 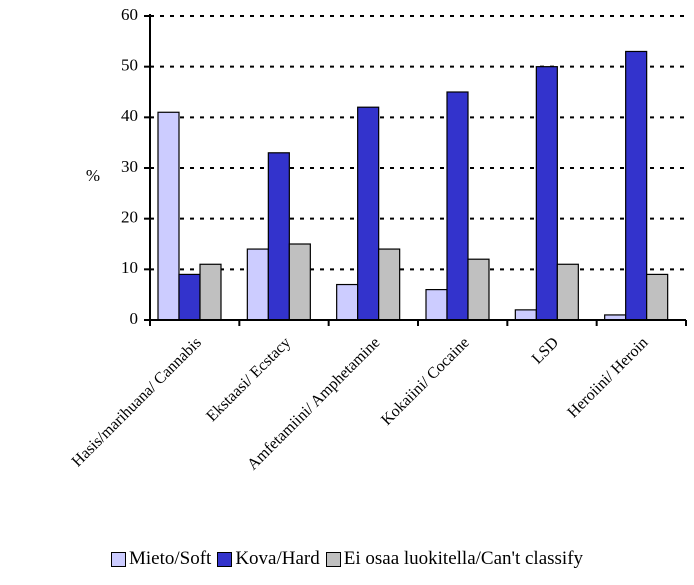 I want to click on x-tick-label: Ekstaasi/ Ecstacy, so click(x=248, y=379).